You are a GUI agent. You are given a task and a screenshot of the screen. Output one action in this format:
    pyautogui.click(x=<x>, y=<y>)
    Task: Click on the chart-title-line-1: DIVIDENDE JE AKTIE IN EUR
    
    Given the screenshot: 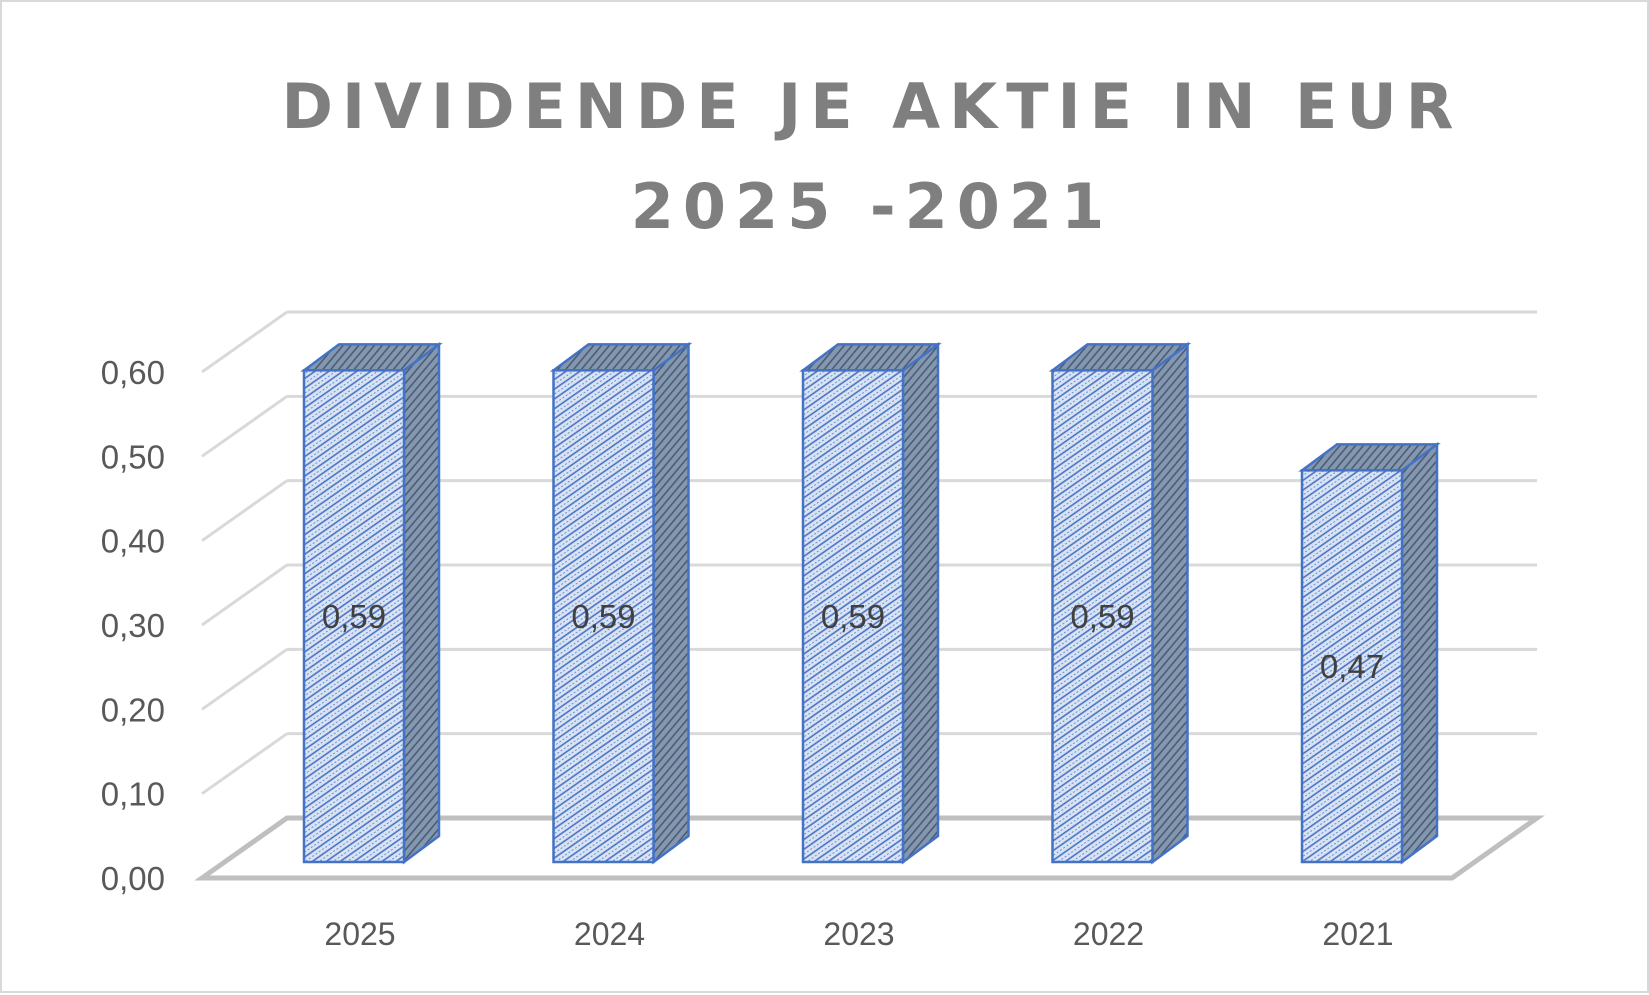 What is the action you would take?
    pyautogui.click(x=871, y=106)
    